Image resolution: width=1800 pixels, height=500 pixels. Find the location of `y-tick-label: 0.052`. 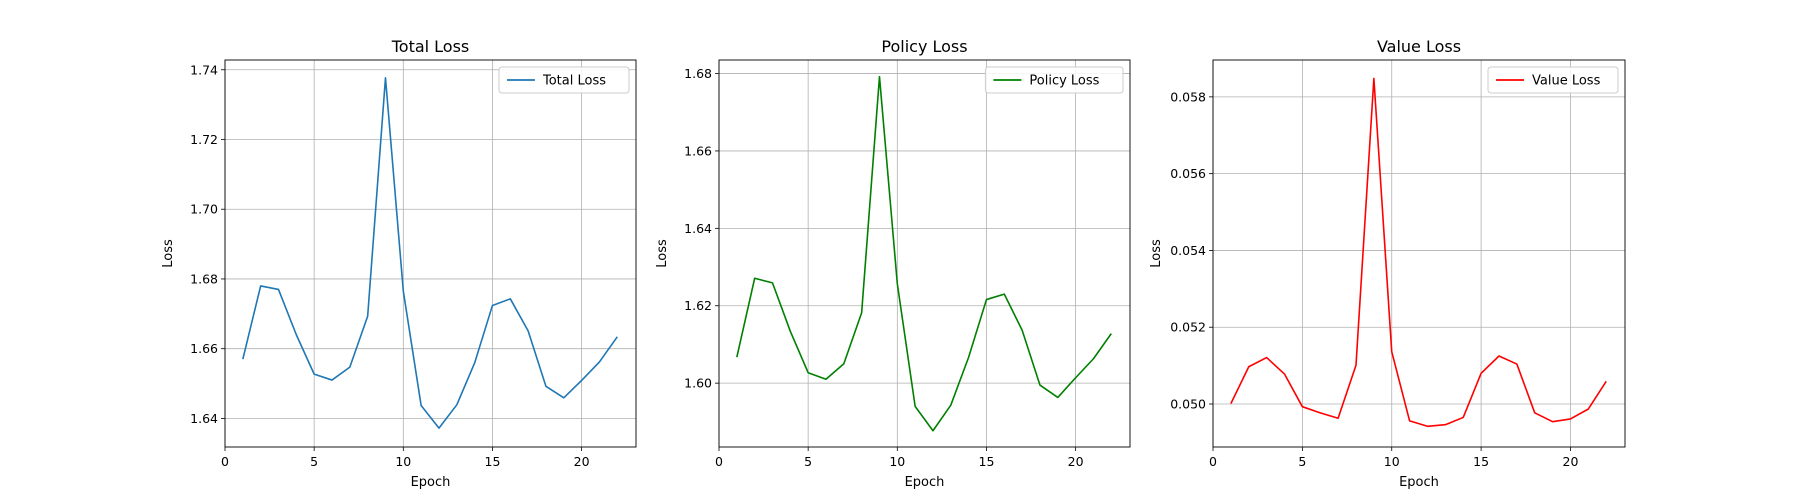

y-tick-label: 0.052 is located at coordinates (1188, 327).